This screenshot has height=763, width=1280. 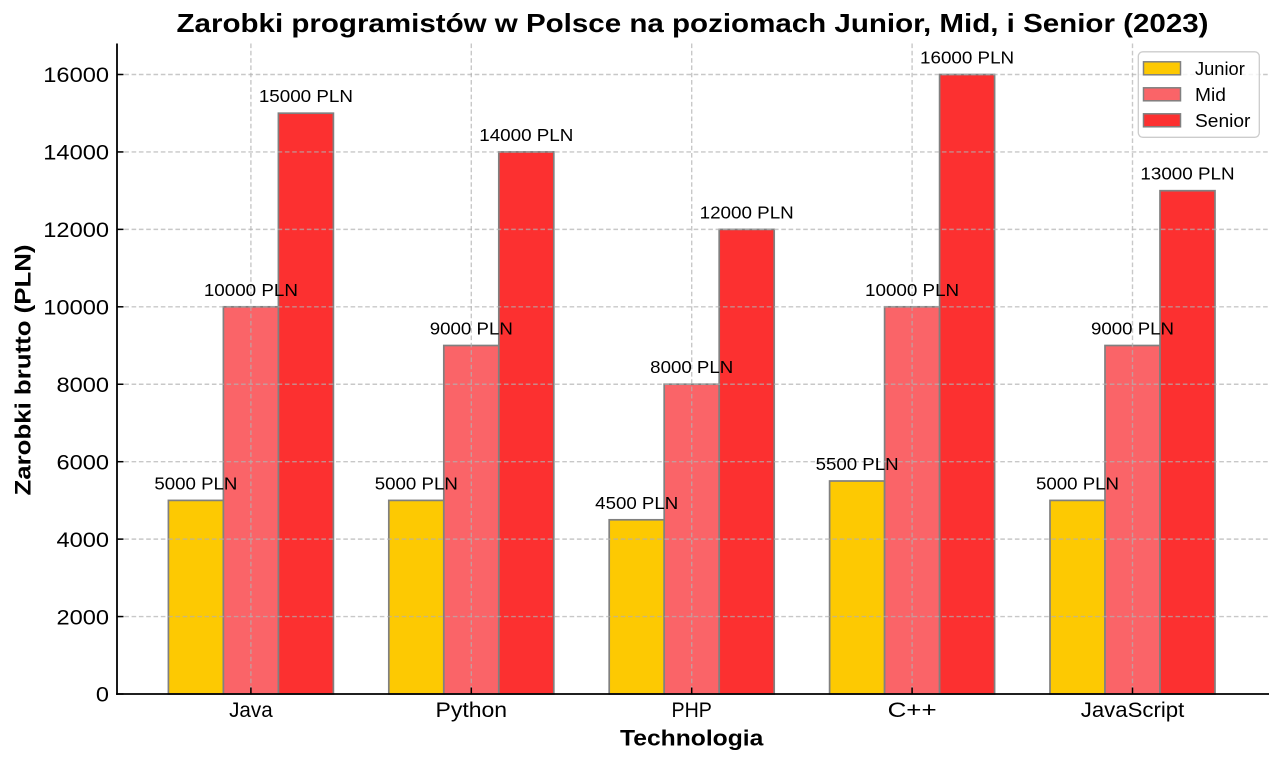 I want to click on svg-text: 12000, so click(x=76, y=230).